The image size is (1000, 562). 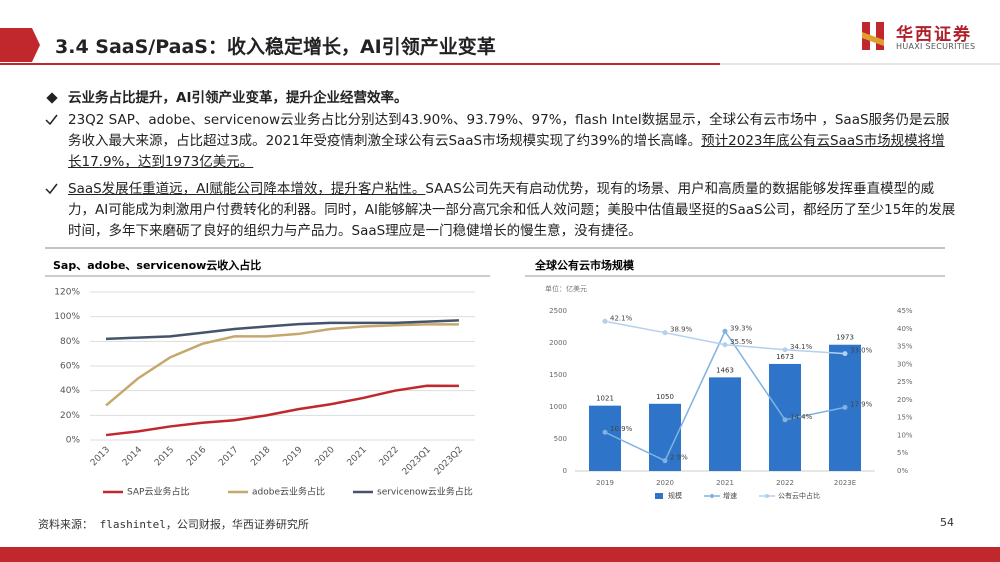 What do you see at coordinates (905, 435) in the screenshot?
I see `y2-tick-label: 10%` at bounding box center [905, 435].